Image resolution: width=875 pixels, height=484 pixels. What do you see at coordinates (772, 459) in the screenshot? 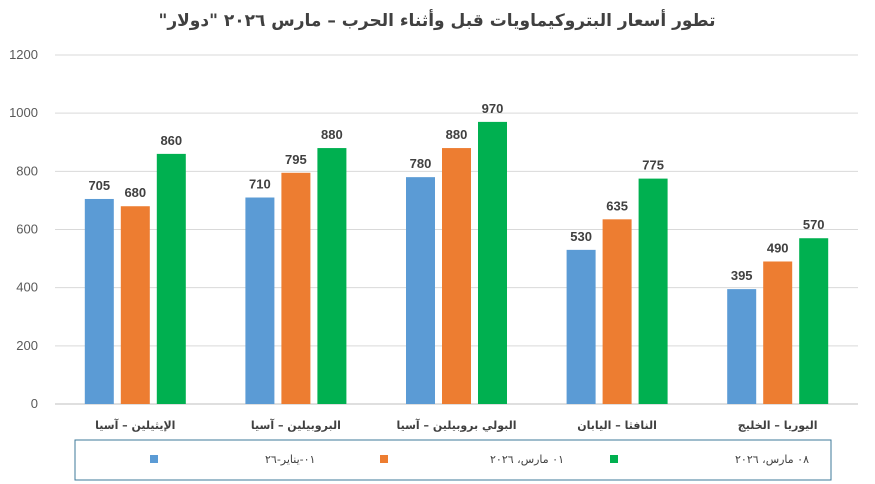
I see `legend-label: ٠٨ مارس، ٢٠٢٦` at bounding box center [772, 459].